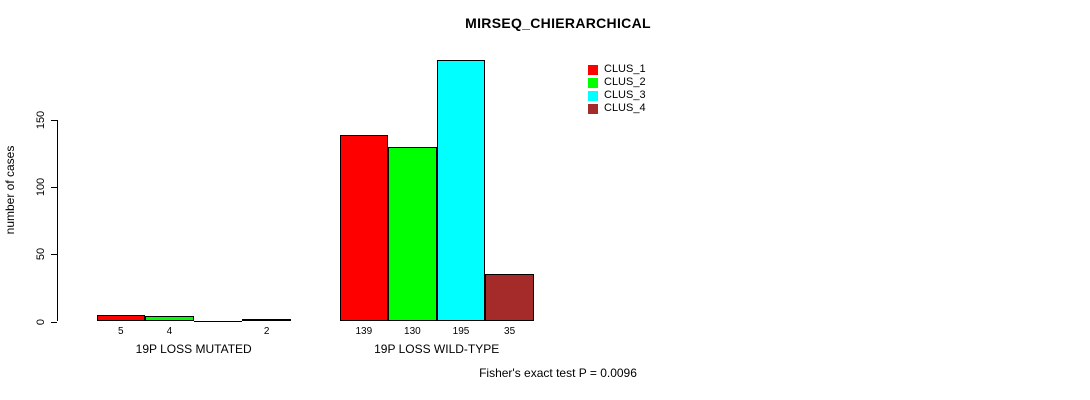 The height and width of the screenshot is (400, 1090). Describe the element at coordinates (558, 23) in the screenshot. I see `chart-title: MIRSEQ_CHIERARCHICAL` at that location.